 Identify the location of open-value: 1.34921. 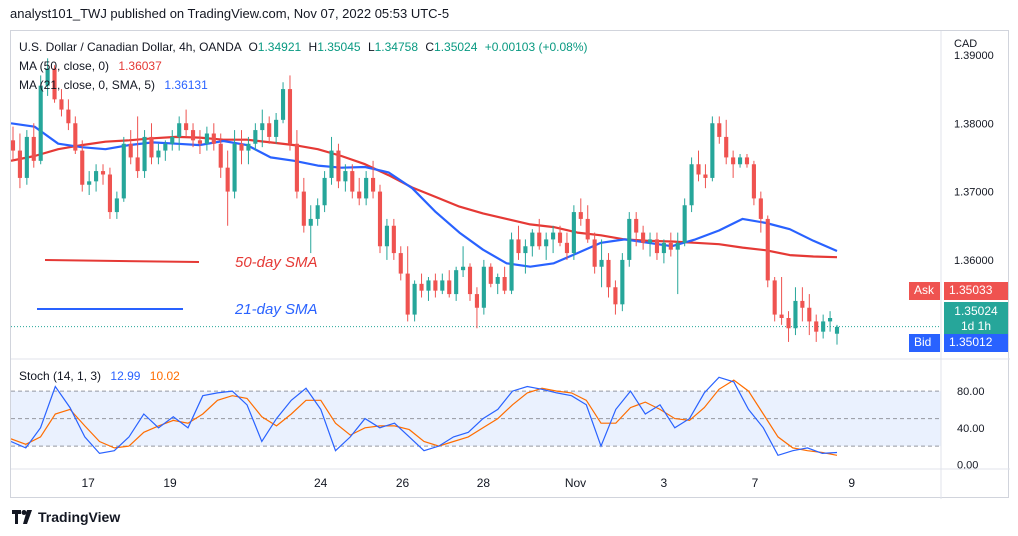
(279, 47).